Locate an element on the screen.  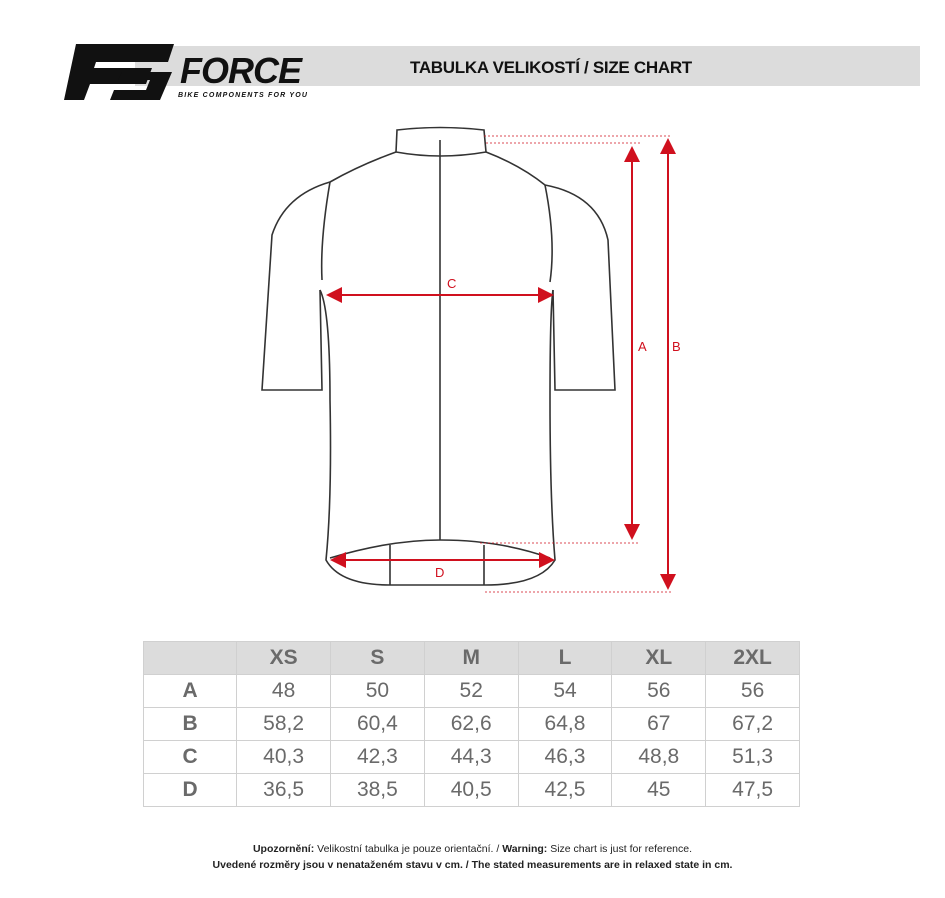
cell: 64,8 is located at coordinates (565, 724).